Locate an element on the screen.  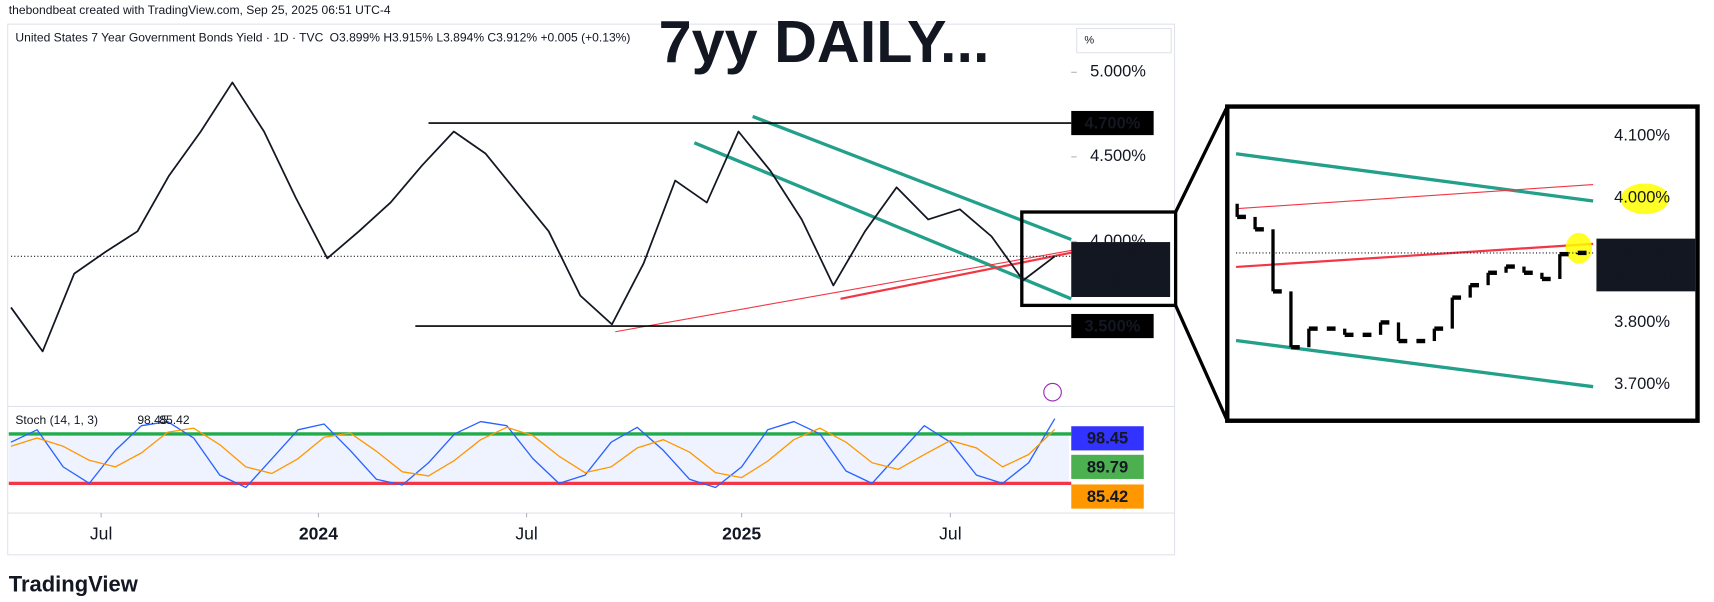
x-tick-label: 2024 is located at coordinates (318, 534).